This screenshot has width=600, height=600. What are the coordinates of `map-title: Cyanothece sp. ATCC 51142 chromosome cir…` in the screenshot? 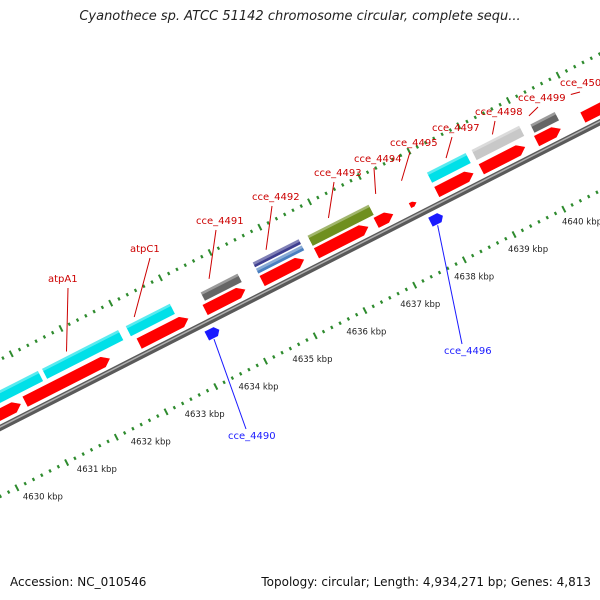 It's located at (300, 16).